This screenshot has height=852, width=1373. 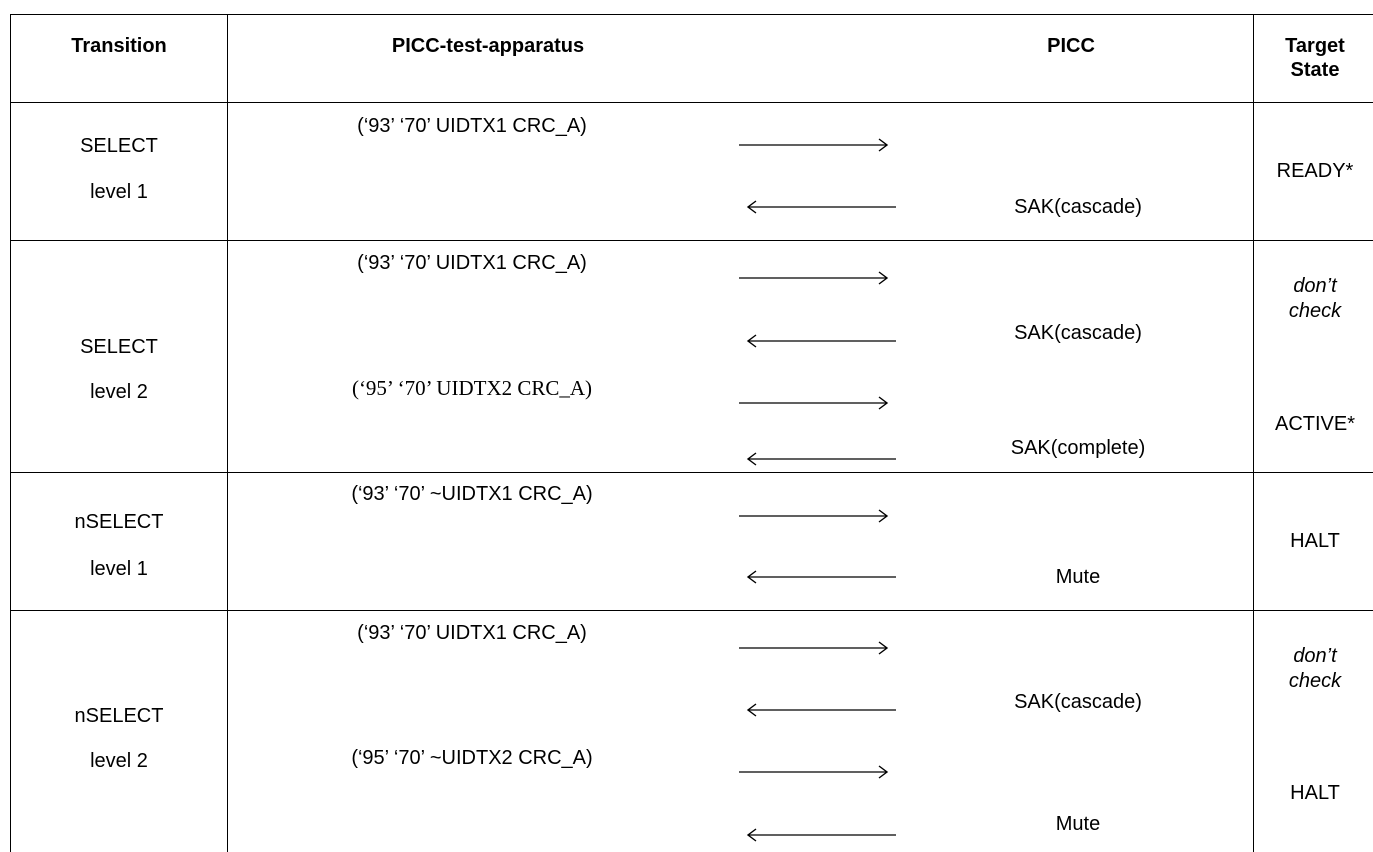 I want to click on target-state: ACTIVE*, so click(x=1315, y=424).